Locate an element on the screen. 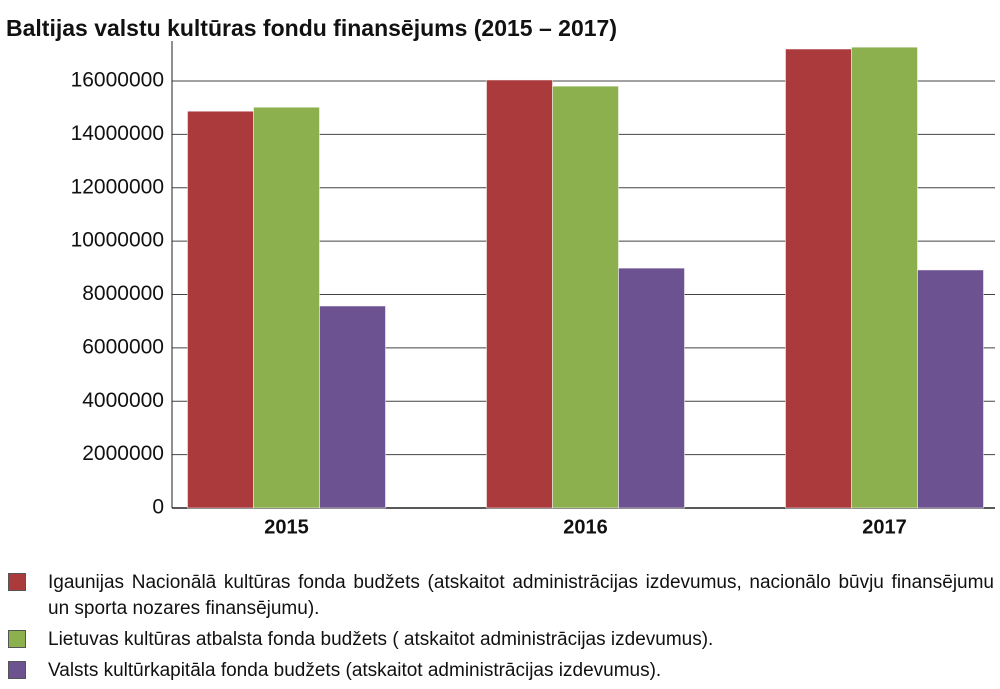 The width and height of the screenshot is (1000, 689). y-tick-label: 16000000 is located at coordinates (117, 80).